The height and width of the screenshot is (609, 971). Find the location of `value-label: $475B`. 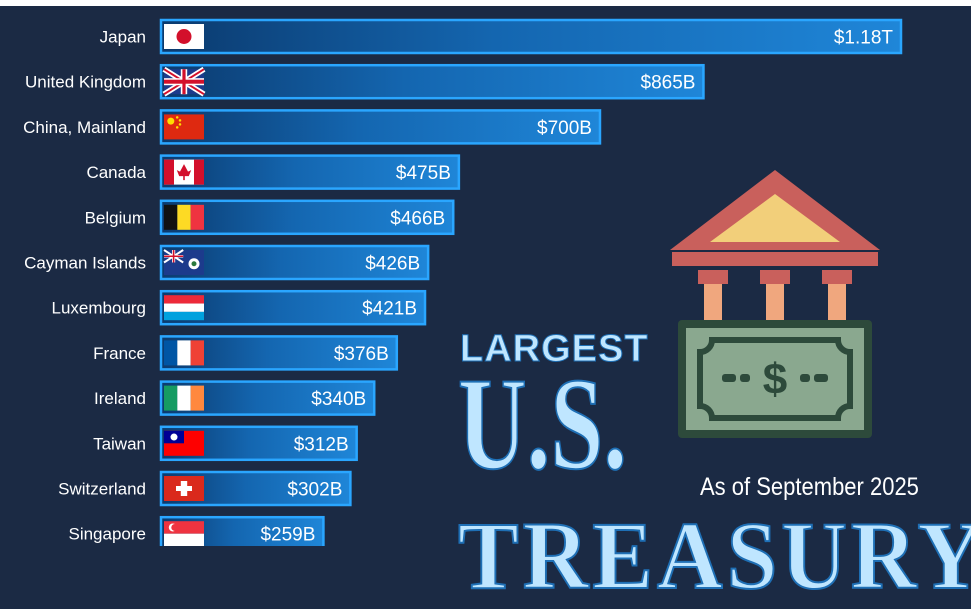

value-label: $475B is located at coordinates (423, 173).